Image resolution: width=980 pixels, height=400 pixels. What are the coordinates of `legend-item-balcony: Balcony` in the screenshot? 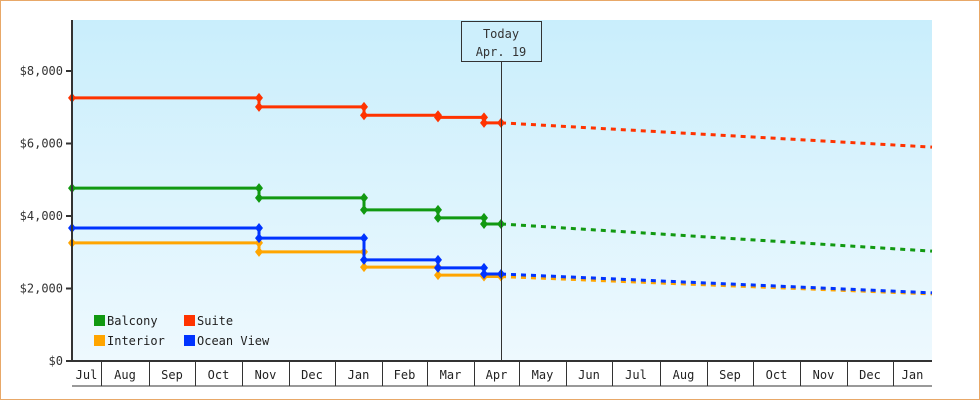 It's located at (126, 321).